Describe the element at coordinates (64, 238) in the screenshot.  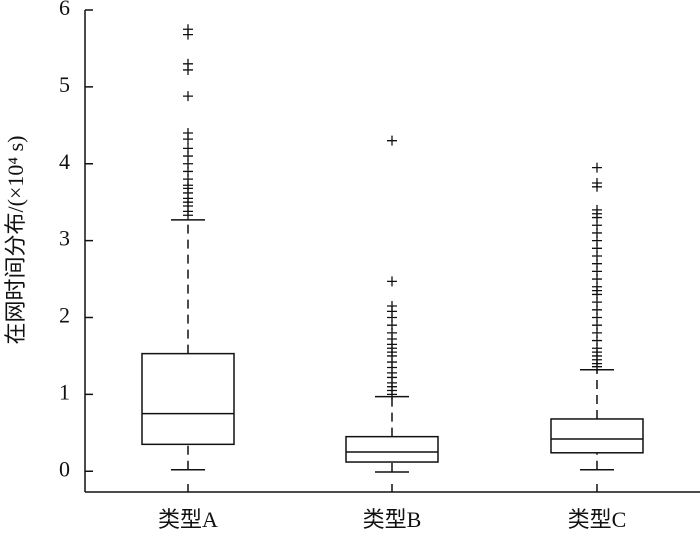
I see `y-tick-label: 3` at that location.